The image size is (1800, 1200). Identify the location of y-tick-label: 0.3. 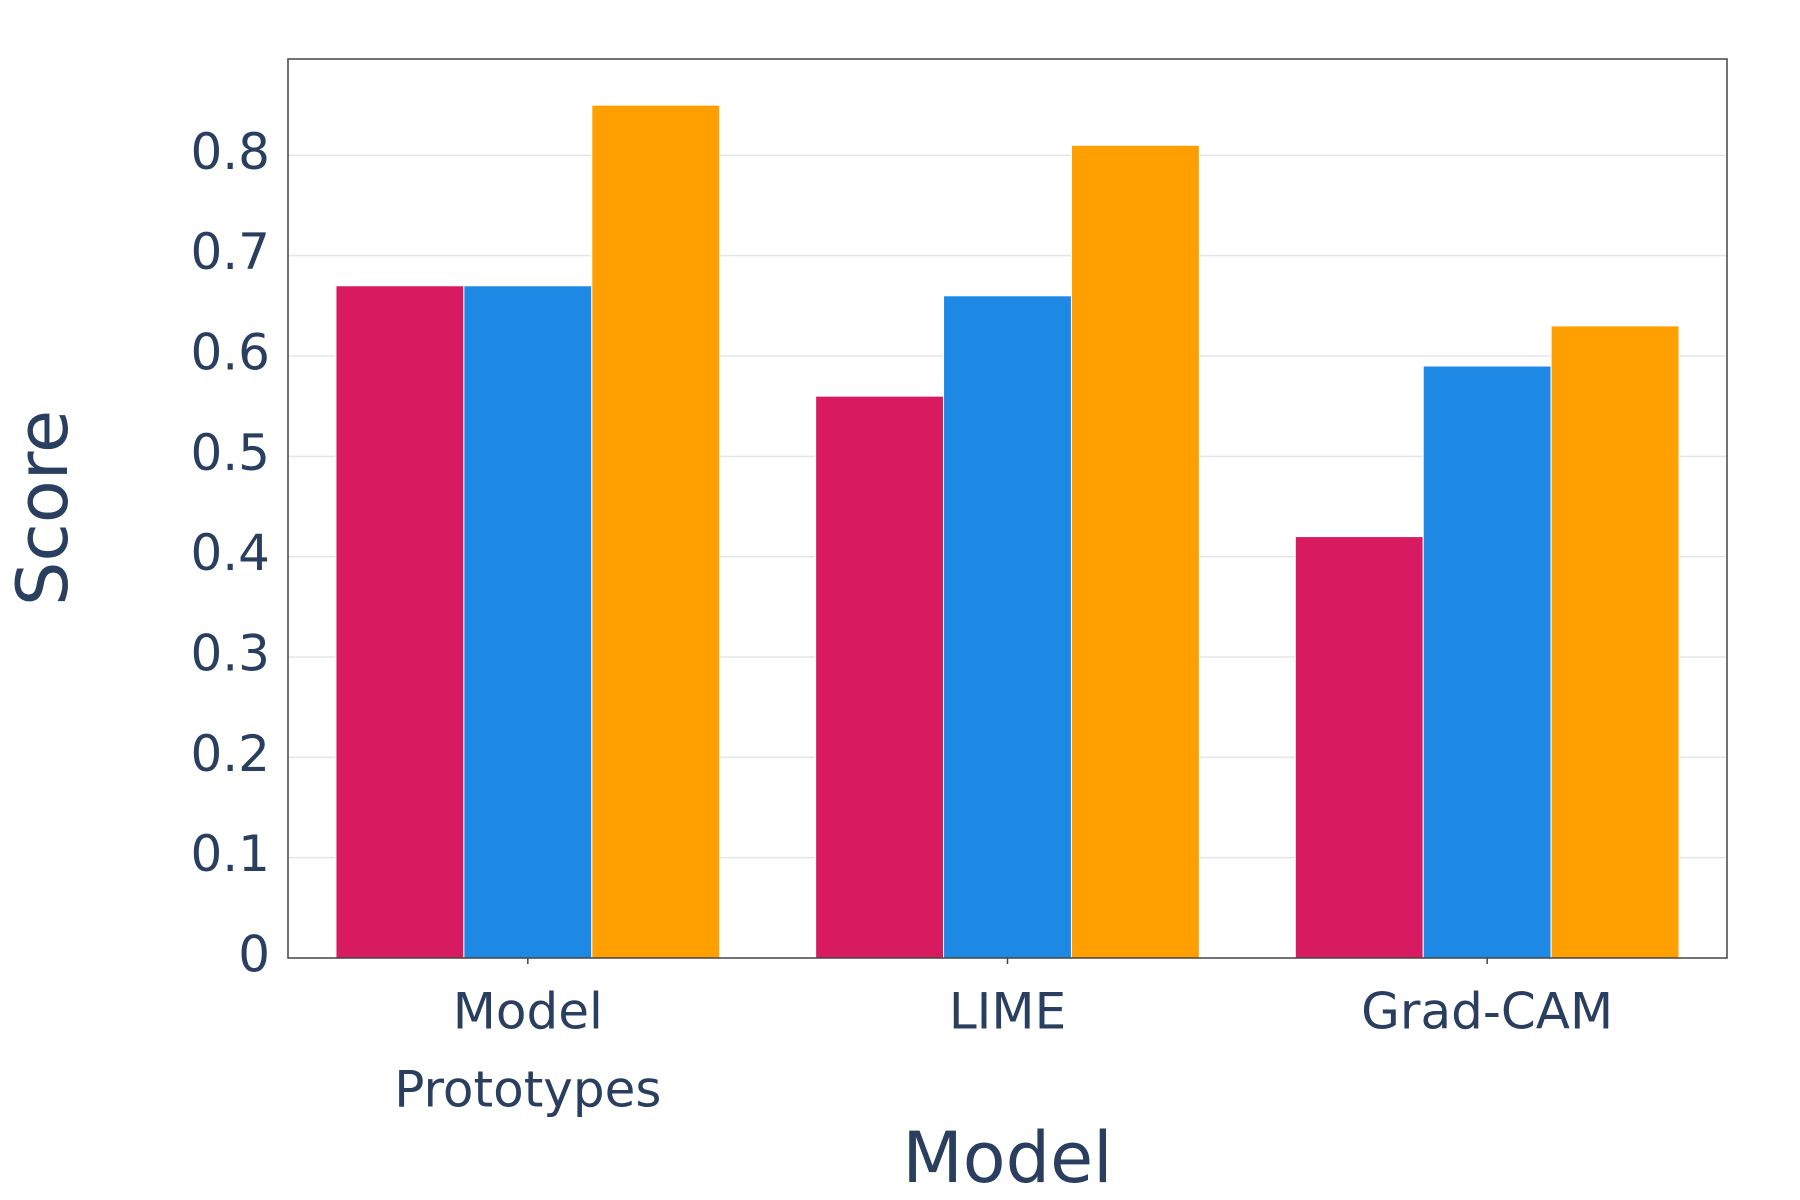
(230, 653).